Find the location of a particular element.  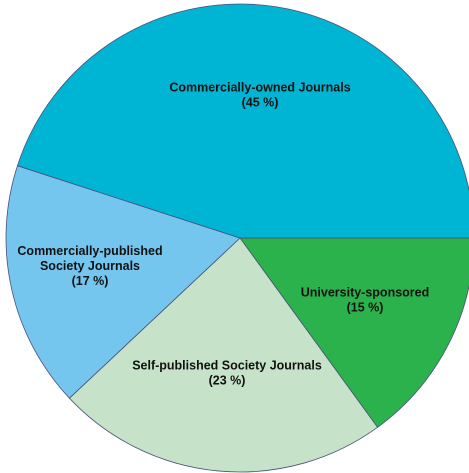

pie-slice-label-line: Society Journals is located at coordinates (90, 266).